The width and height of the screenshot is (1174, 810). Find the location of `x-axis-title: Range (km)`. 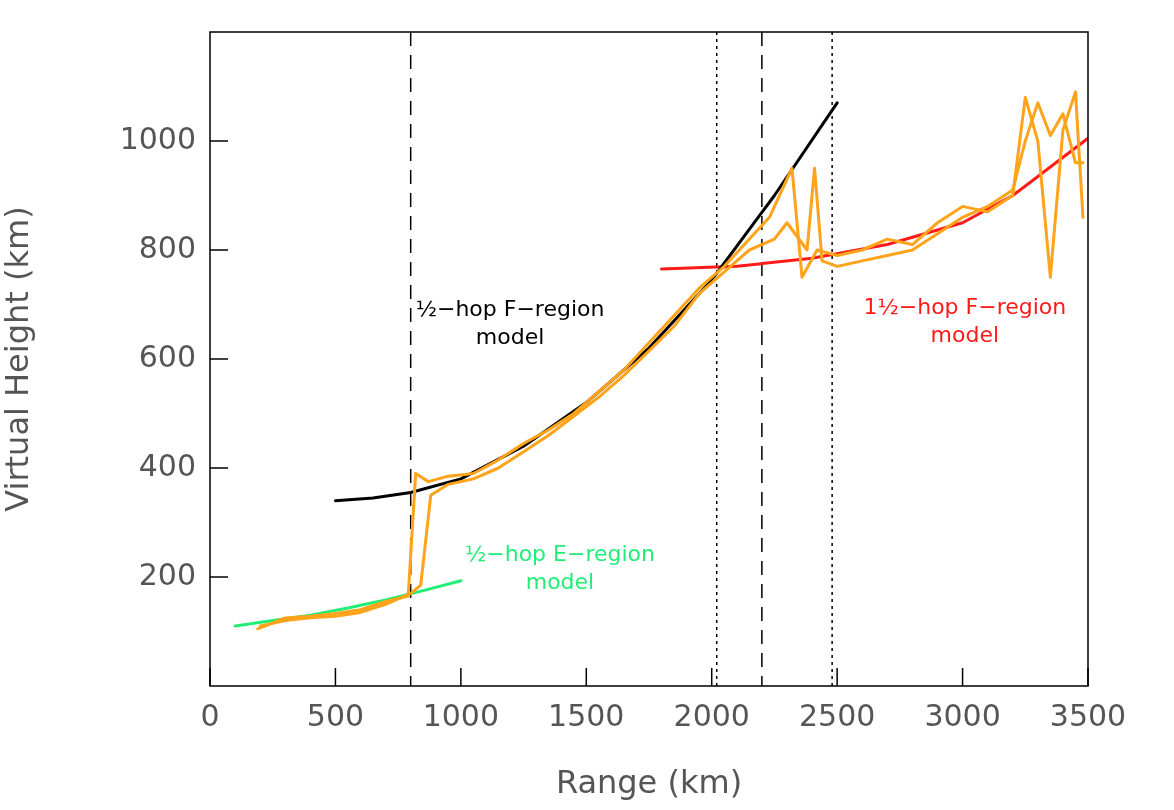

x-axis-title: Range (km) is located at coordinates (649, 782).